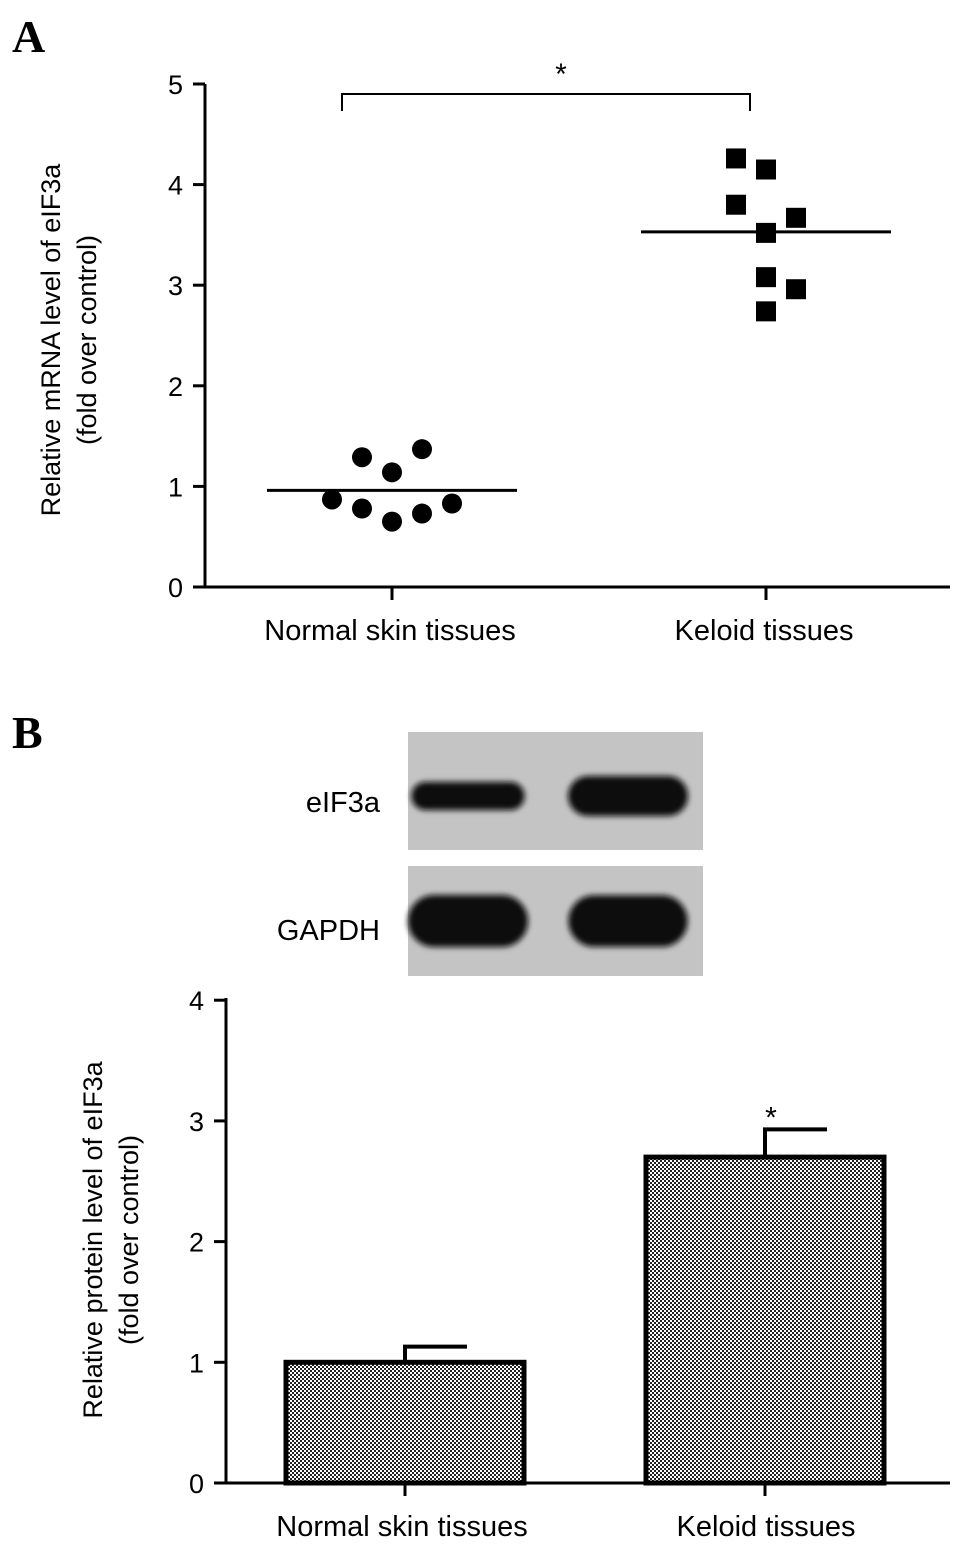  I want to click on panel-a-y-tick-label: 3, so click(175, 286).